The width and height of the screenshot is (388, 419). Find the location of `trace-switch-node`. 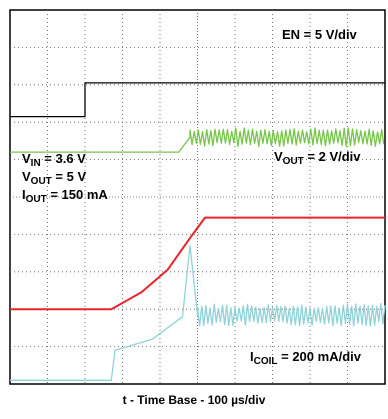

trace-switch-node is located at coordinates (197, 140).